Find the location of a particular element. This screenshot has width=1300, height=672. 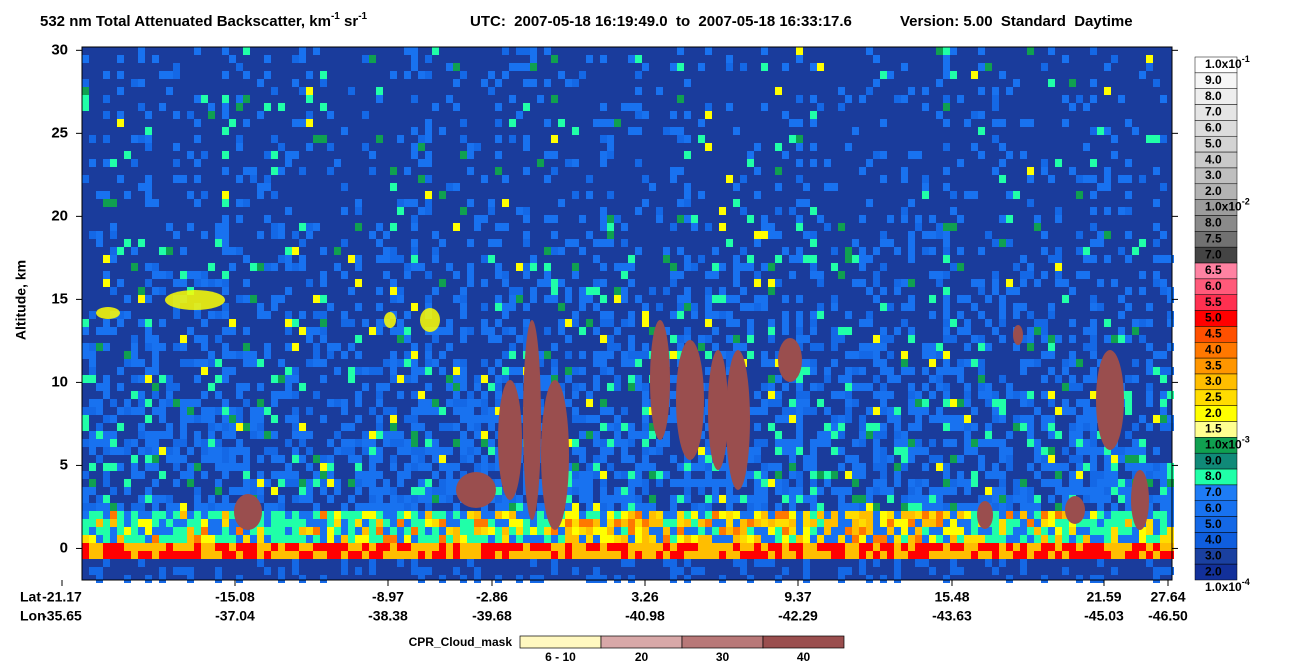

cpr-swatch is located at coordinates (560, 642).